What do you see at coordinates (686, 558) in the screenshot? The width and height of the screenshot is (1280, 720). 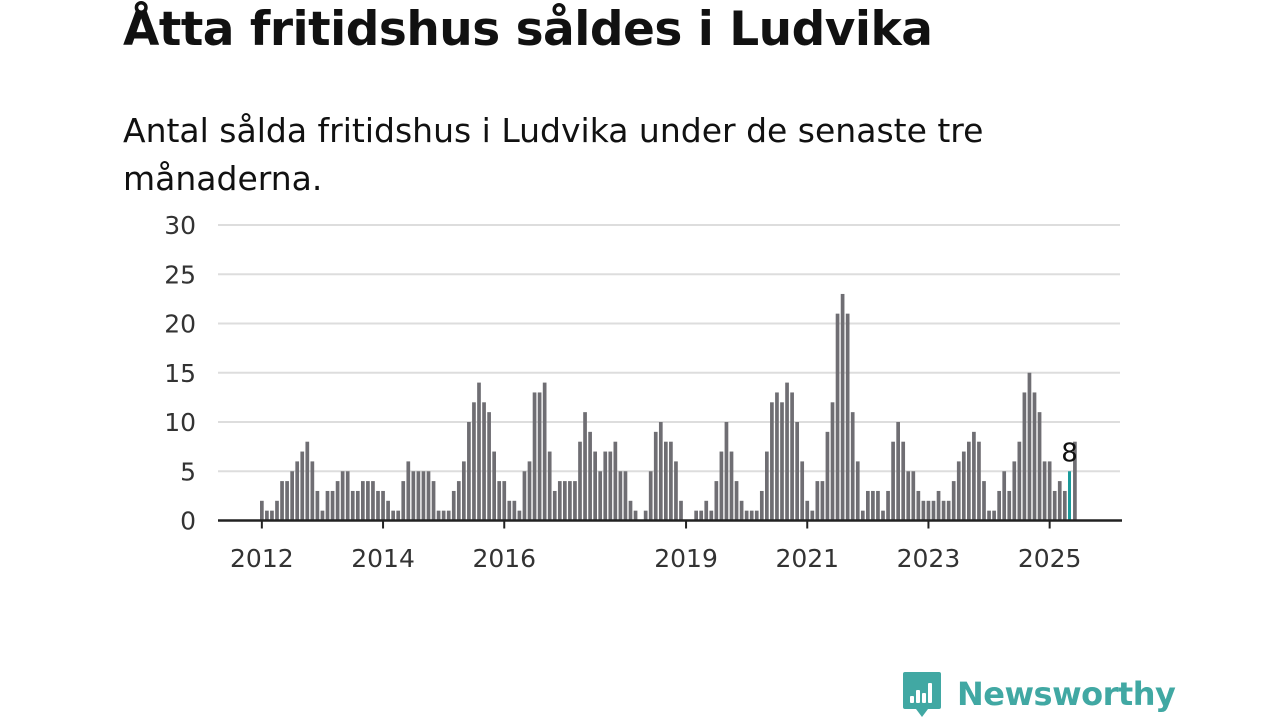 I see `x-tick-label: 2019` at bounding box center [686, 558].